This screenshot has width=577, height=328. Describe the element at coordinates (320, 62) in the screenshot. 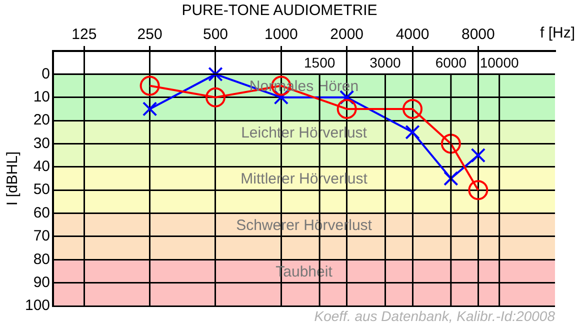

I see `ref-line-label: 1500` at that location.